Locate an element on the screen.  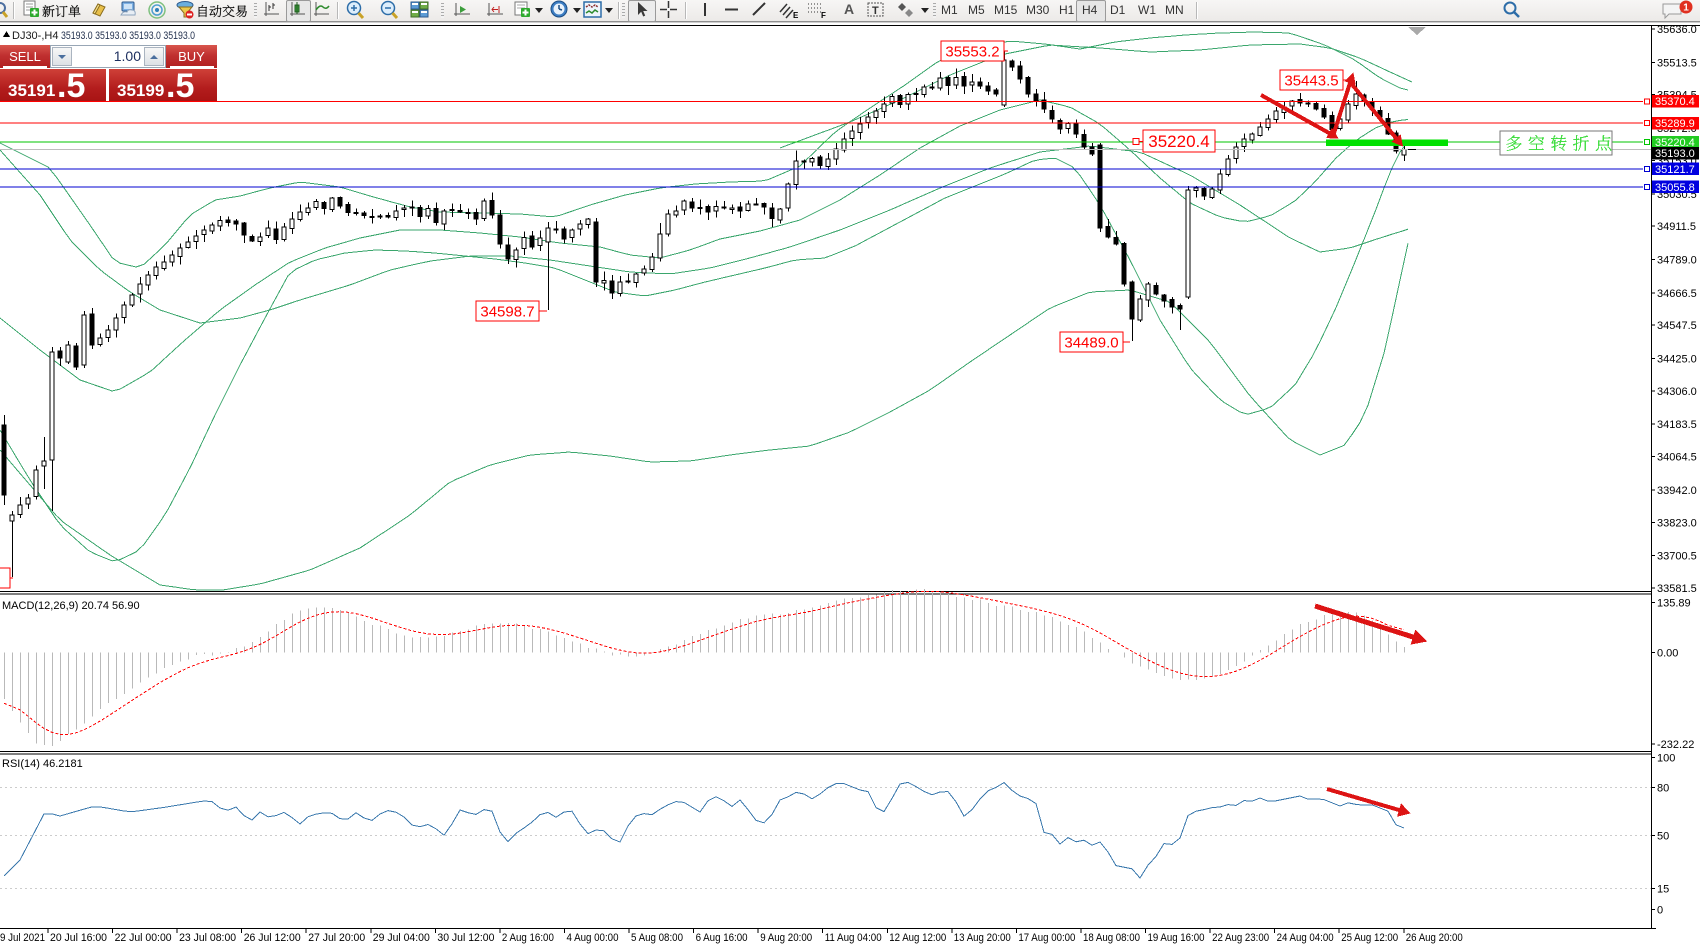
svg-text: 80 is located at coordinates (1663, 789).